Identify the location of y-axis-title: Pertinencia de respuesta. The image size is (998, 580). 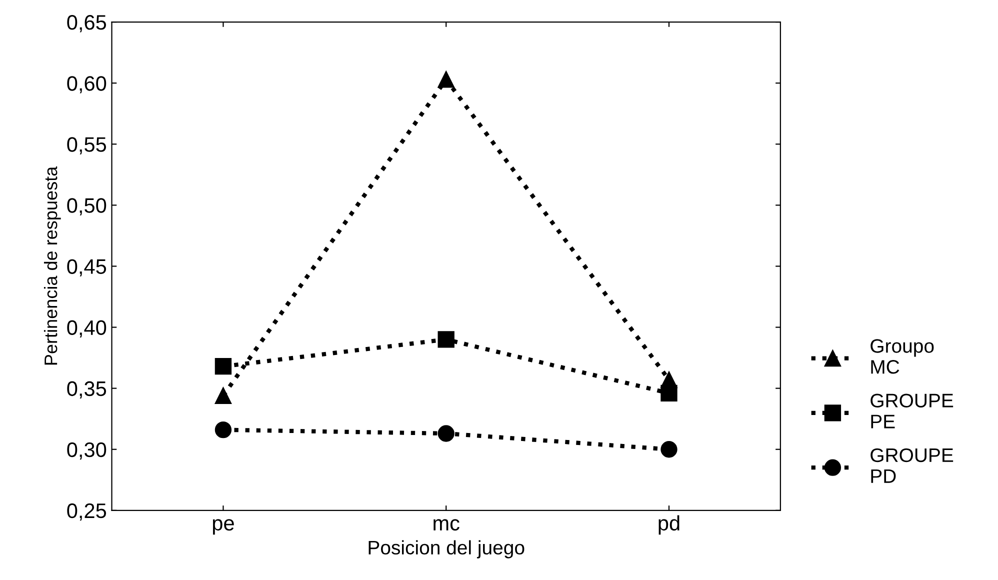
(52, 265).